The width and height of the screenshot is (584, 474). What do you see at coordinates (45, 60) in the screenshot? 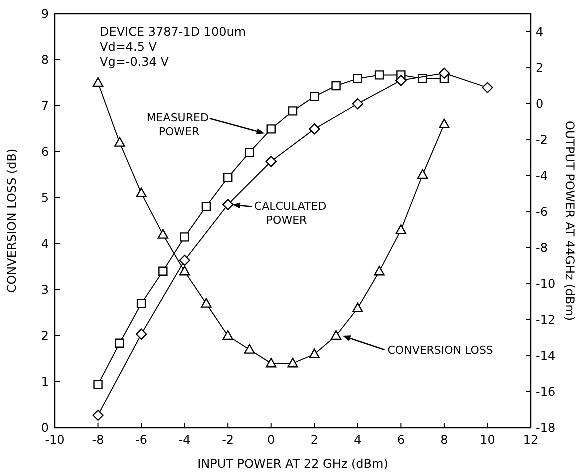
I see `y-tick-label: 8` at bounding box center [45, 60].